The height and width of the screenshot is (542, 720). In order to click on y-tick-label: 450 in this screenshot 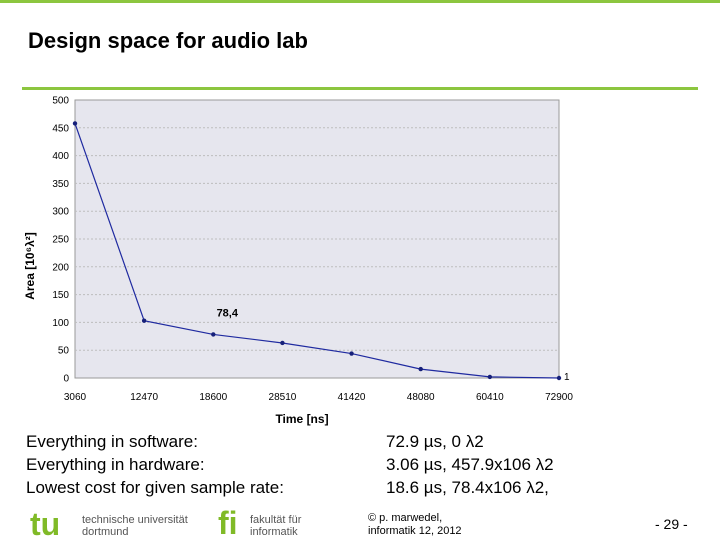, I will do `click(60, 128)`.